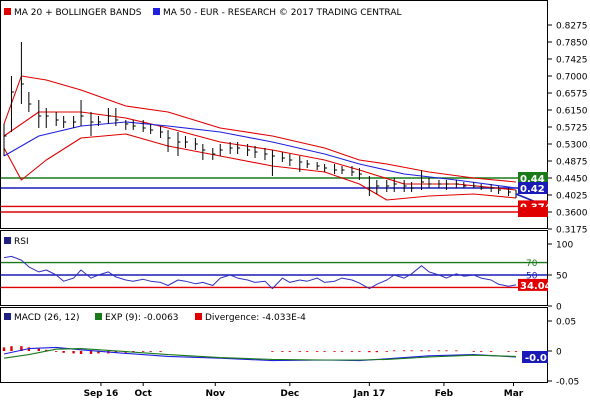 The height and width of the screenshot is (400, 590). What do you see at coordinates (572, 95) in the screenshot?
I see `price-y-tick-label: 0.6575` at bounding box center [572, 95].